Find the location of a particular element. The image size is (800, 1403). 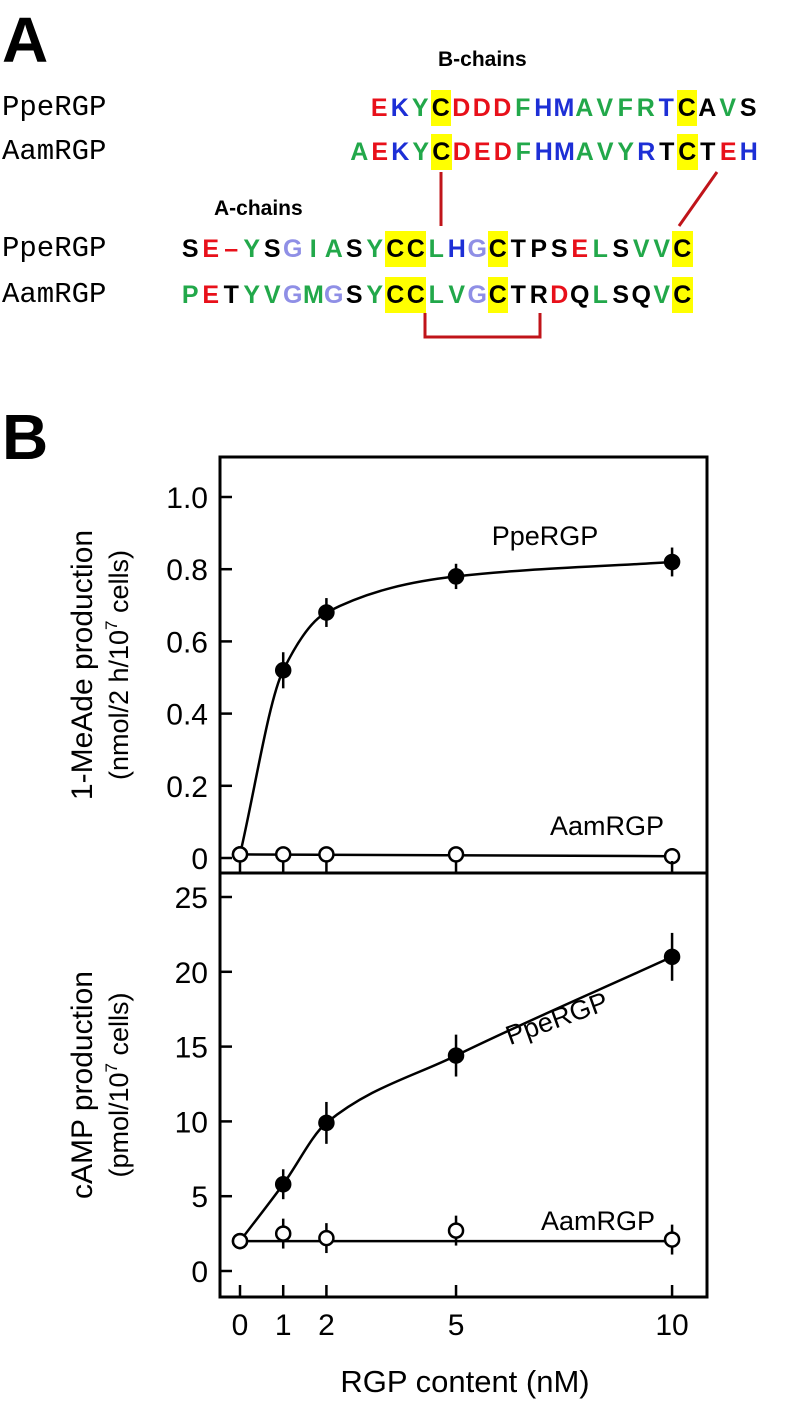

y-tick-label: 0.6 is located at coordinates (187, 642).